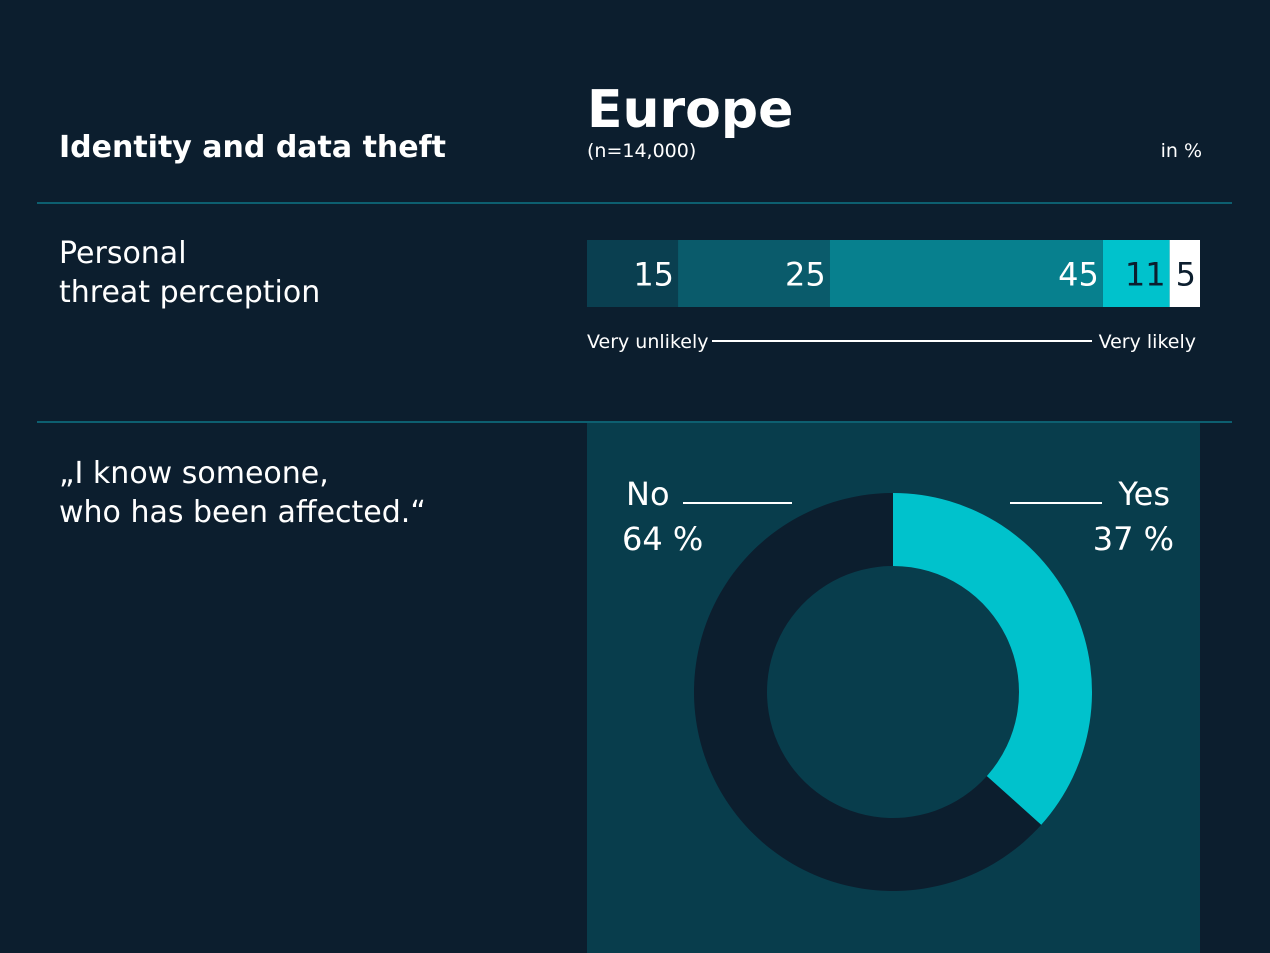 The image size is (1270, 953). Describe the element at coordinates (690, 110) in the screenshot. I see `region-title: Europe` at that location.